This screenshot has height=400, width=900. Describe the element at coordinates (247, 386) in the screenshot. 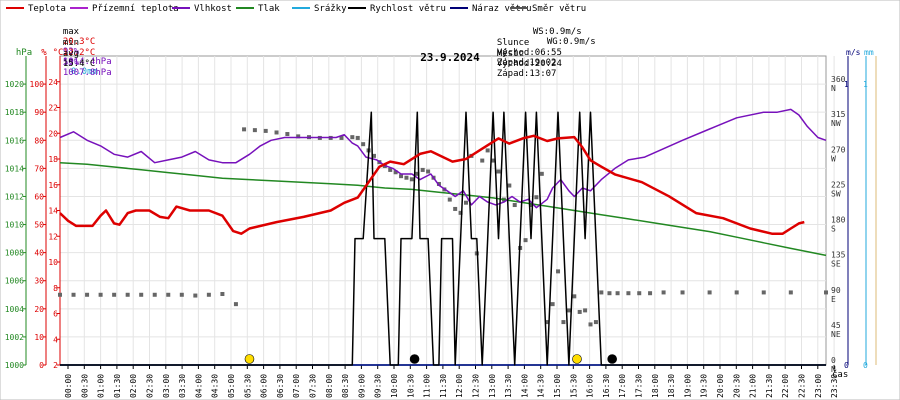

I see `x-tick-label: 05:30` at that location.